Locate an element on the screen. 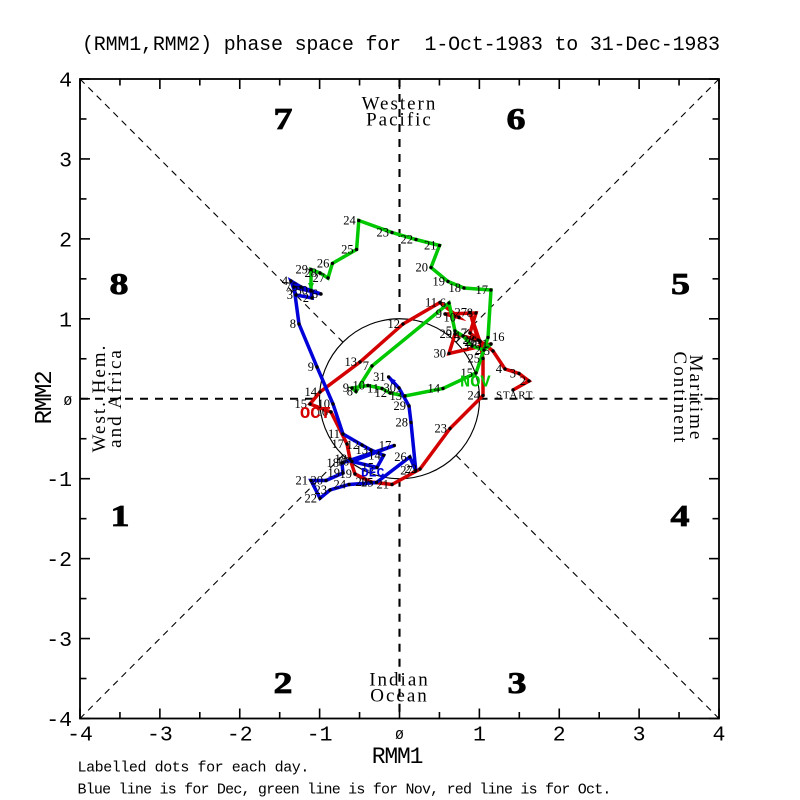 The width and height of the screenshot is (800, 800). svg-text: -3 is located at coordinates (59, 641).